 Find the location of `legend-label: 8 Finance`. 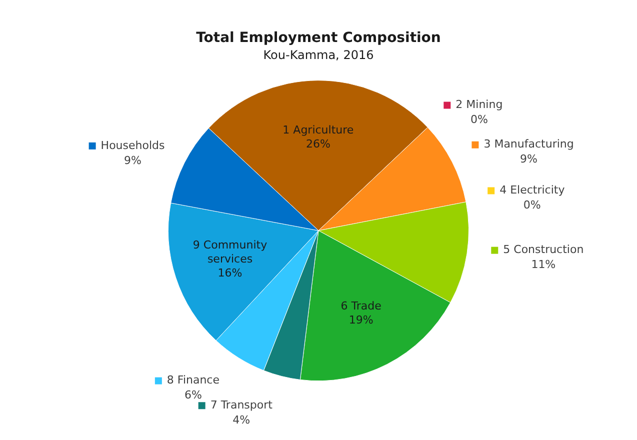

legend-label: 8 Finance is located at coordinates (193, 380).